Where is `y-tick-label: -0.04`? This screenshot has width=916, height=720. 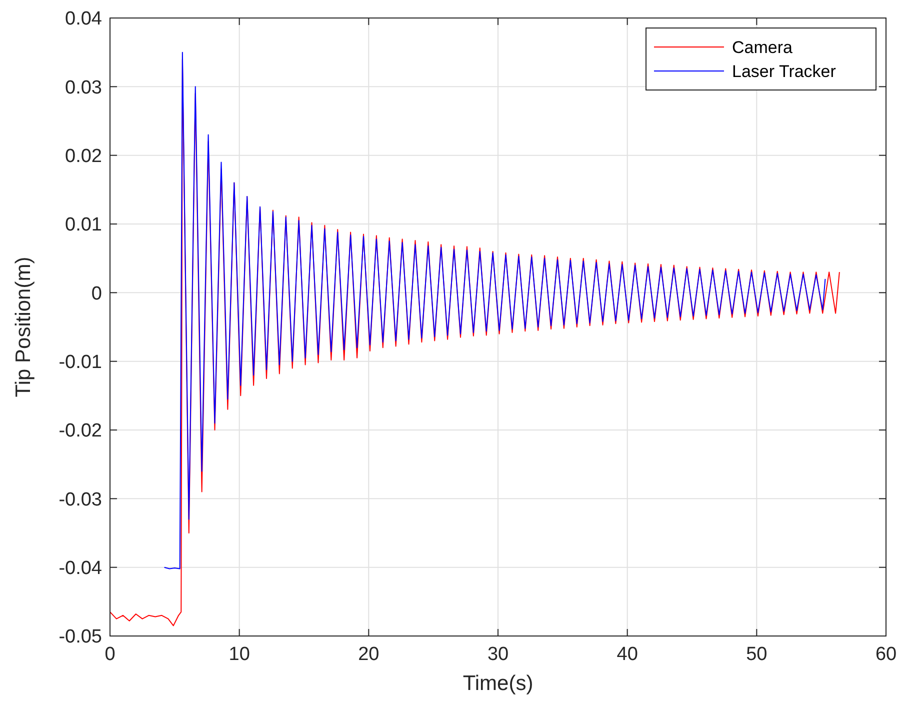
y-tick-label: -0.04 is located at coordinates (80, 568).